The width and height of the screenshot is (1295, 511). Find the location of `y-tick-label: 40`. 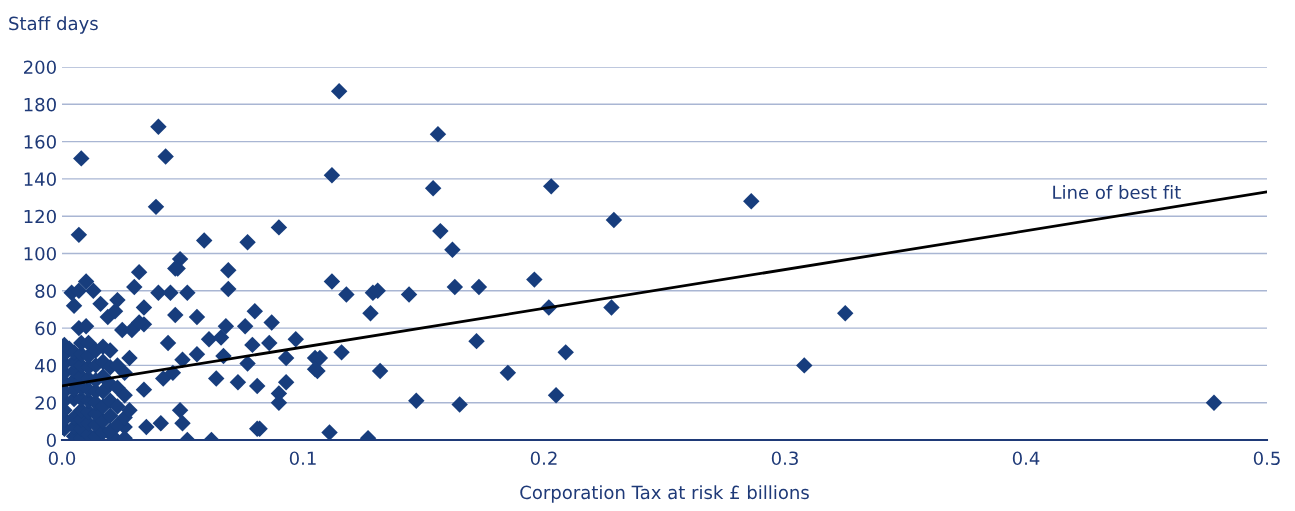

y-tick-label: 40 is located at coordinates (45, 365).